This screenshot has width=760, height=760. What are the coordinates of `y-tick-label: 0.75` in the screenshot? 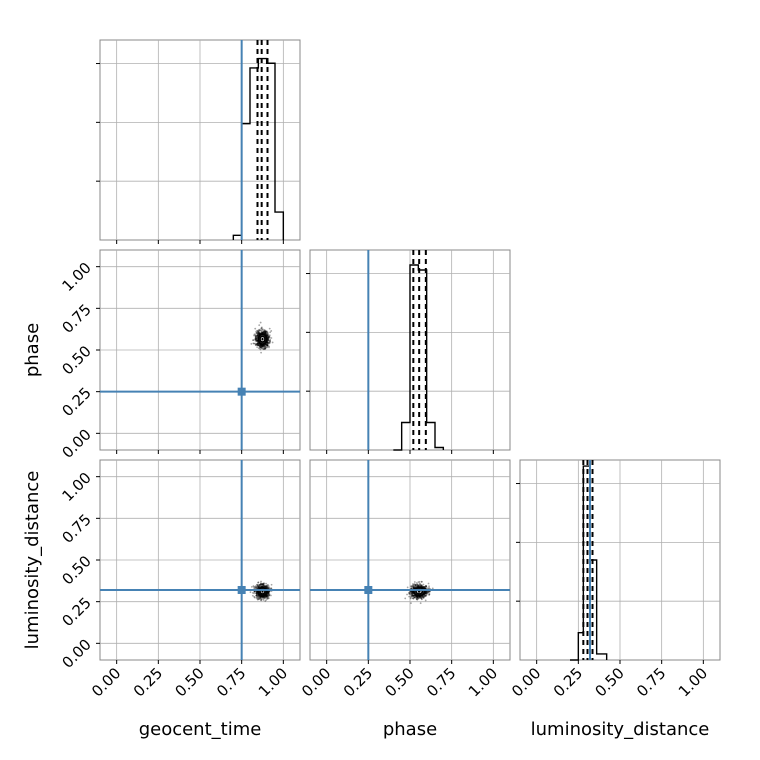 It's located at (76, 318).